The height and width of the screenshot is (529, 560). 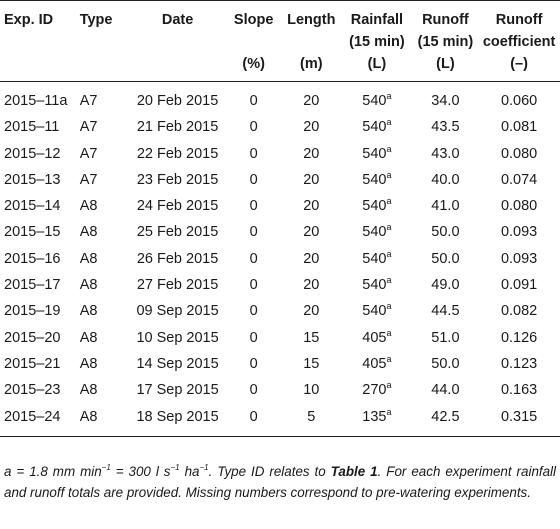 What do you see at coordinates (280, 364) in the screenshot?
I see `table-row: 2015–21 A8 14 Sep 2015 0 15 405a 50.0 0.123` at bounding box center [280, 364].